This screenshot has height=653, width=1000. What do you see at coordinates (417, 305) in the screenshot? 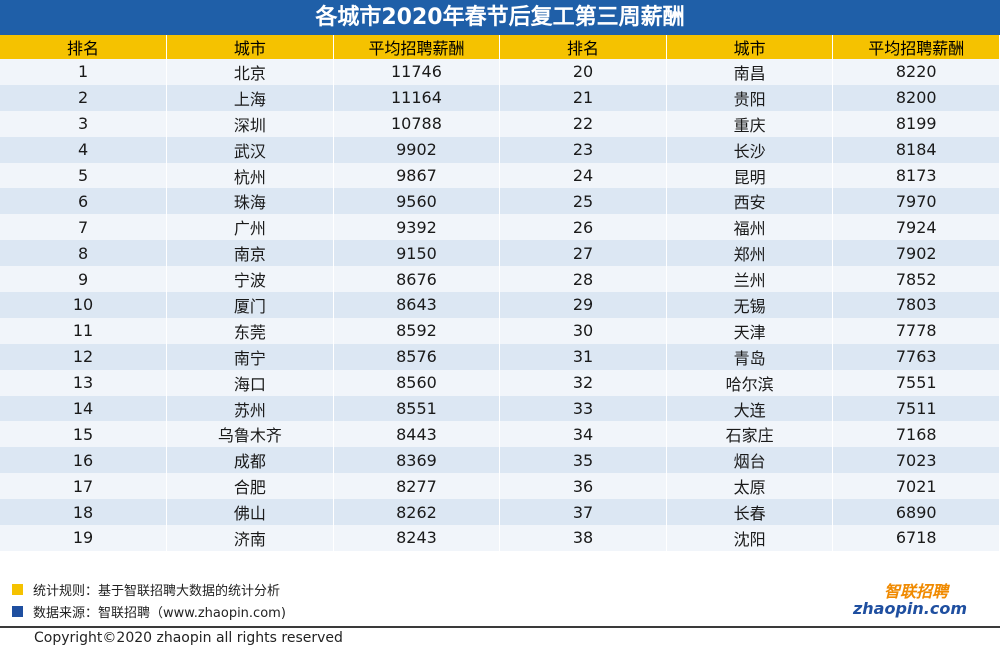
I see `cell-salary-left: 8643` at bounding box center [417, 305].